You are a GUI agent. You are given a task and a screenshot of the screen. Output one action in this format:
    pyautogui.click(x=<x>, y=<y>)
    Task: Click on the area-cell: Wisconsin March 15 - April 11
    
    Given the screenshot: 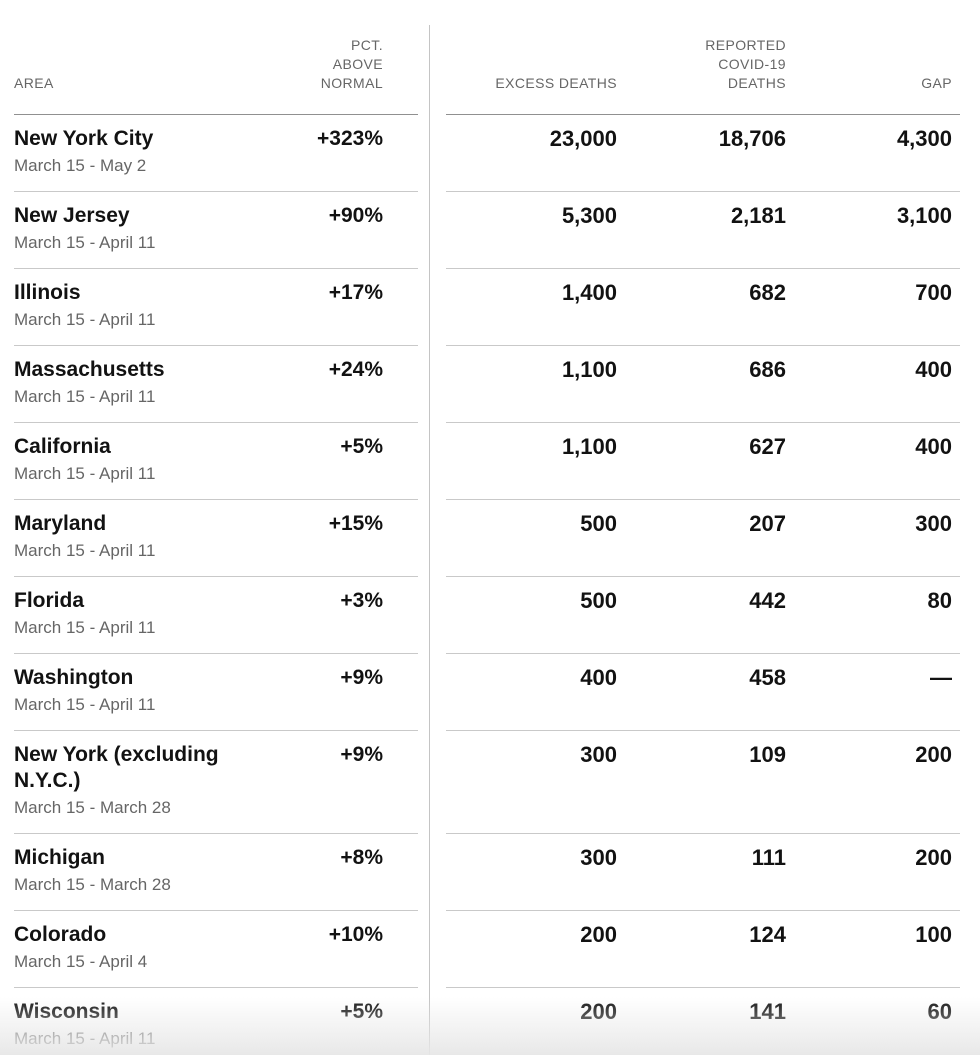 What is the action you would take?
    pyautogui.click(x=84, y=1024)
    